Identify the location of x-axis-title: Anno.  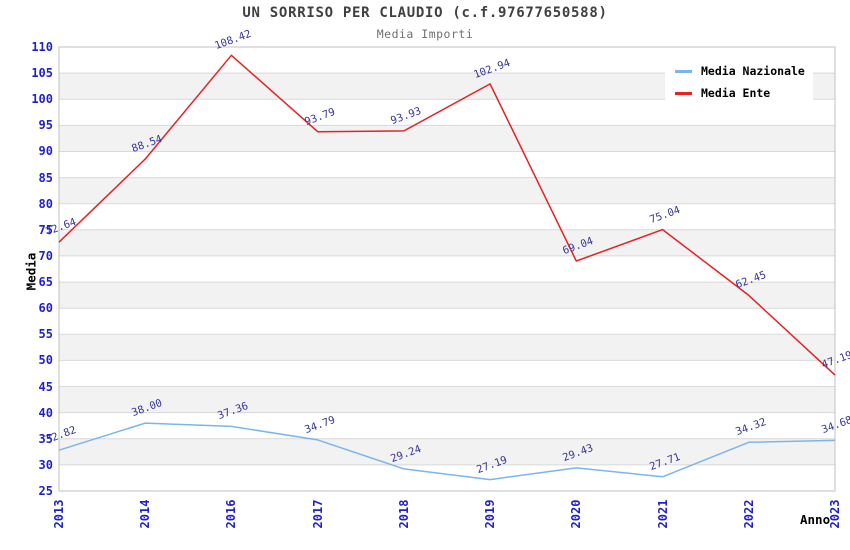
(815, 519).